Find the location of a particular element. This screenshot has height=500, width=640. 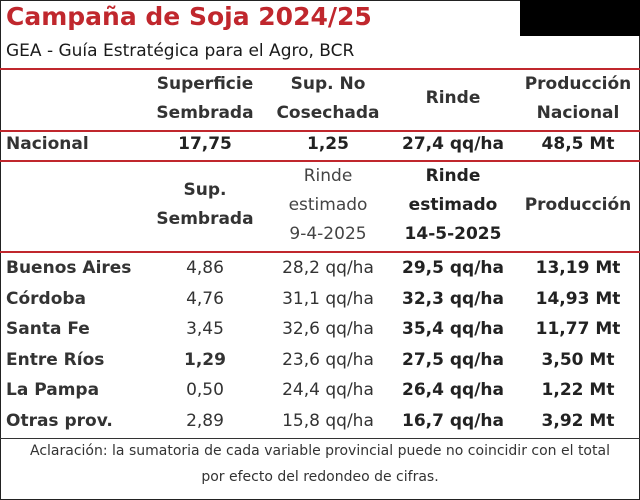

page-subtitle: GEA - Guía Estratégica para el Agro, BCR is located at coordinates (180, 51).